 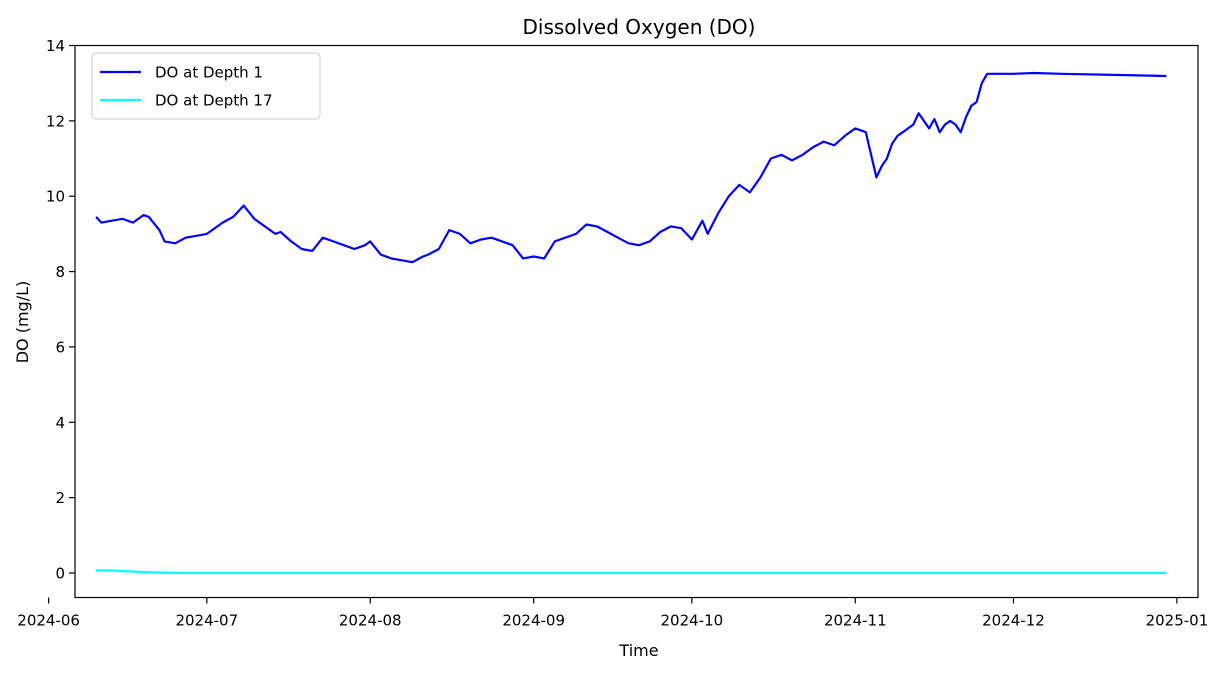 What do you see at coordinates (209, 73) in the screenshot?
I see `legend-label-1: DO at Depth 1` at bounding box center [209, 73].